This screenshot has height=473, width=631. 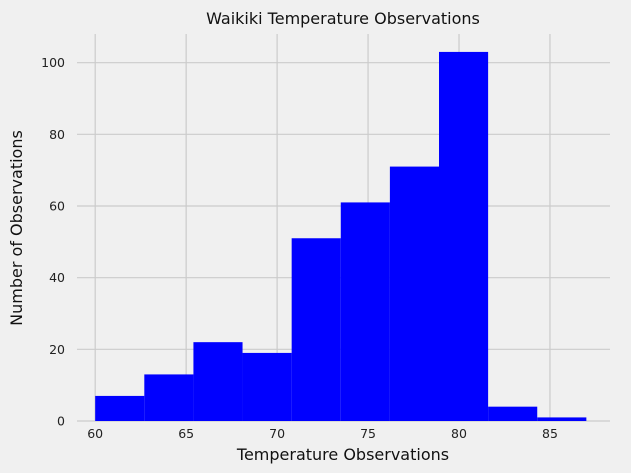 I want to click on x-tick-label: 85, so click(x=550, y=433).